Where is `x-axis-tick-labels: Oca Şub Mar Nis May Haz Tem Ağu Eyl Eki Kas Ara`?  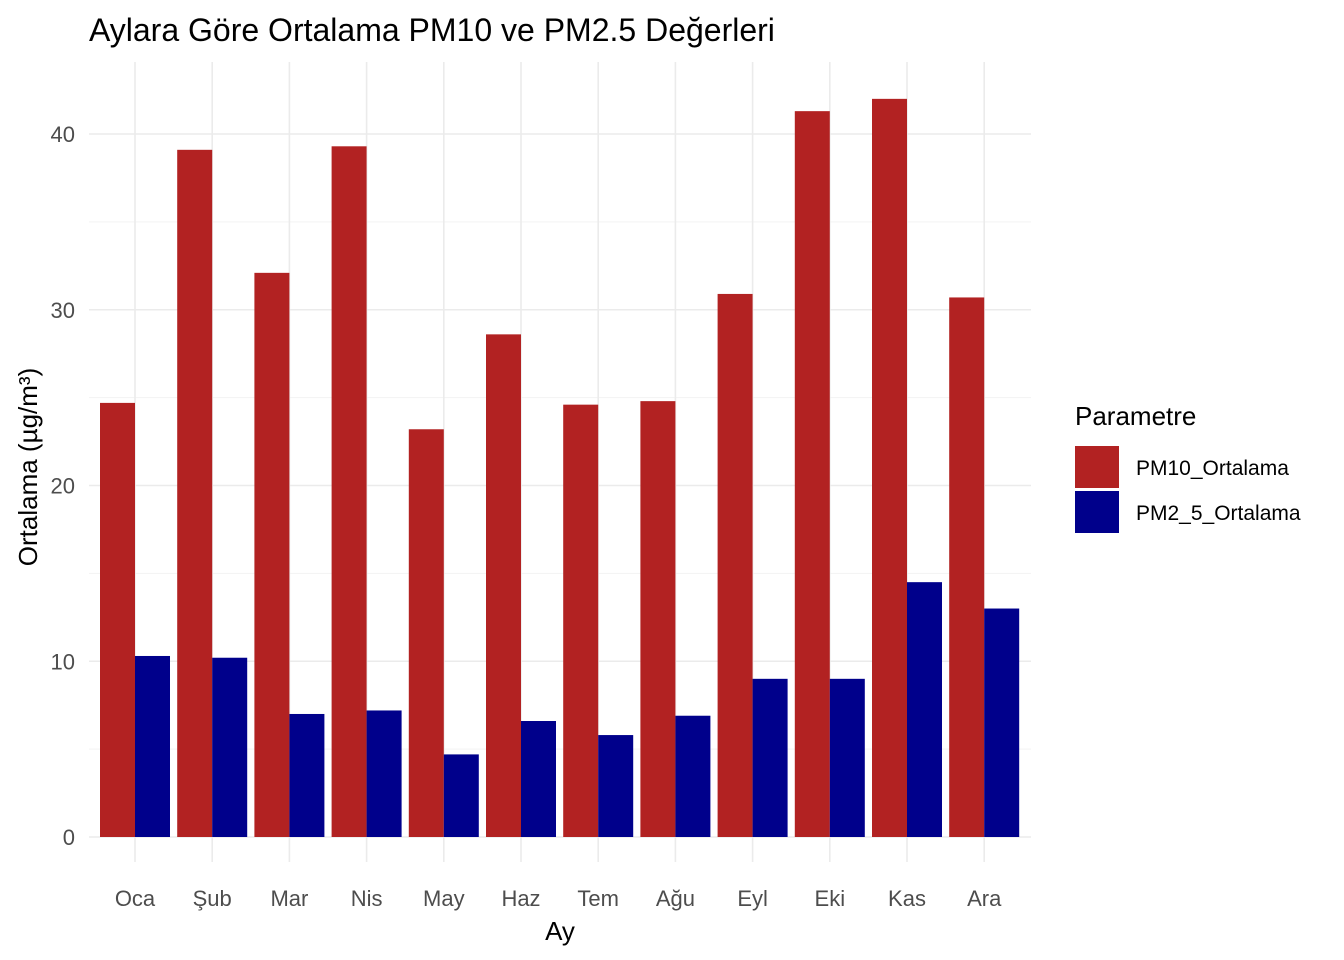 x-axis-tick-labels: Oca Şub Mar Nis May Haz Tem Ağu Eyl Eki Kas Ara is located at coordinates (558, 898).